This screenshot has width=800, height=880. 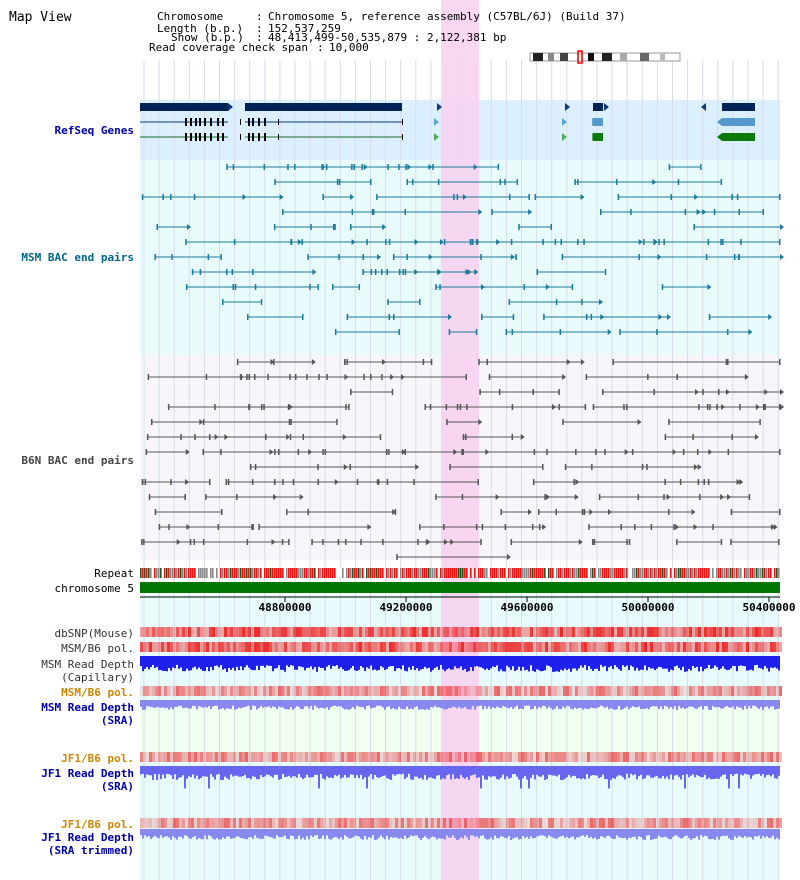 What do you see at coordinates (94, 130) in the screenshot?
I see `track-label-refseq: RefSeq Genes` at bounding box center [94, 130].